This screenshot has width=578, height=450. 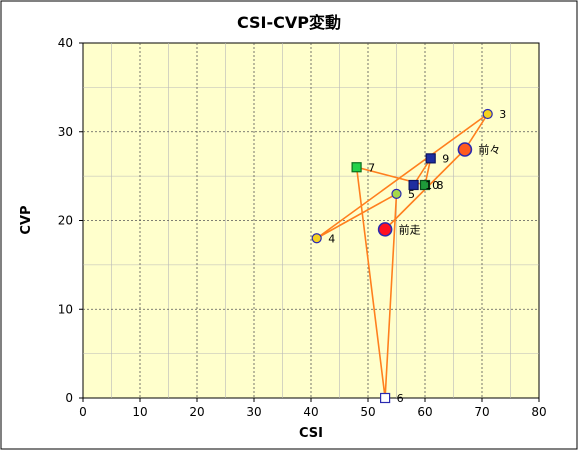 I want to click on x-tick-label: 30, so click(x=253, y=412).